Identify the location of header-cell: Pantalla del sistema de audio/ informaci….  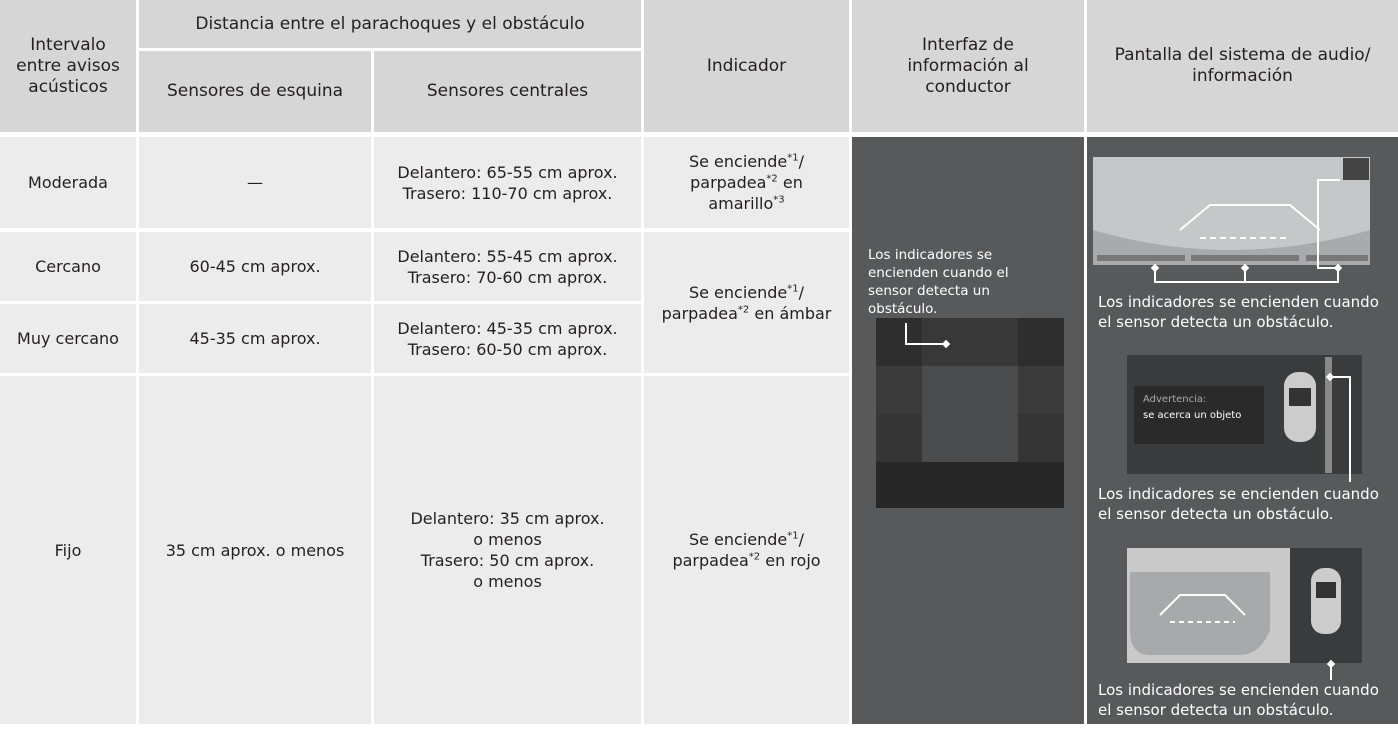
(1242, 66).